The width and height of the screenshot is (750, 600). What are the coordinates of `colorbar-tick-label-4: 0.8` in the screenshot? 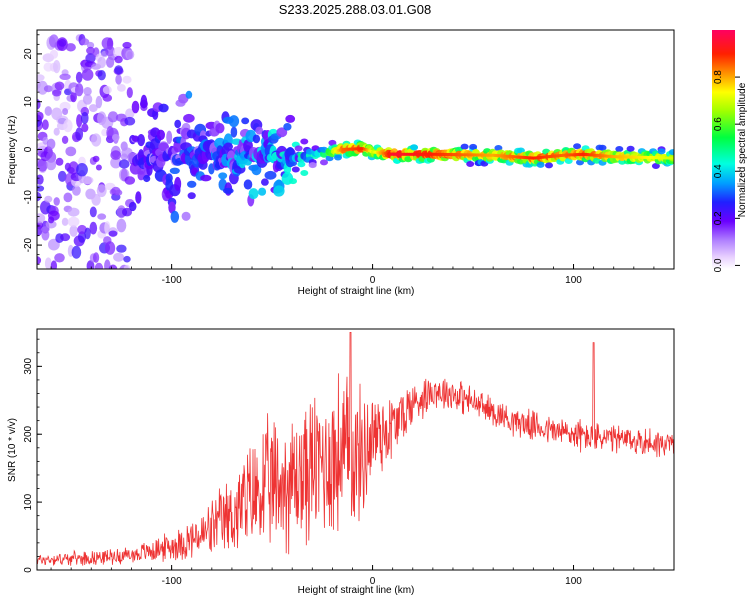 It's located at (718, 77).